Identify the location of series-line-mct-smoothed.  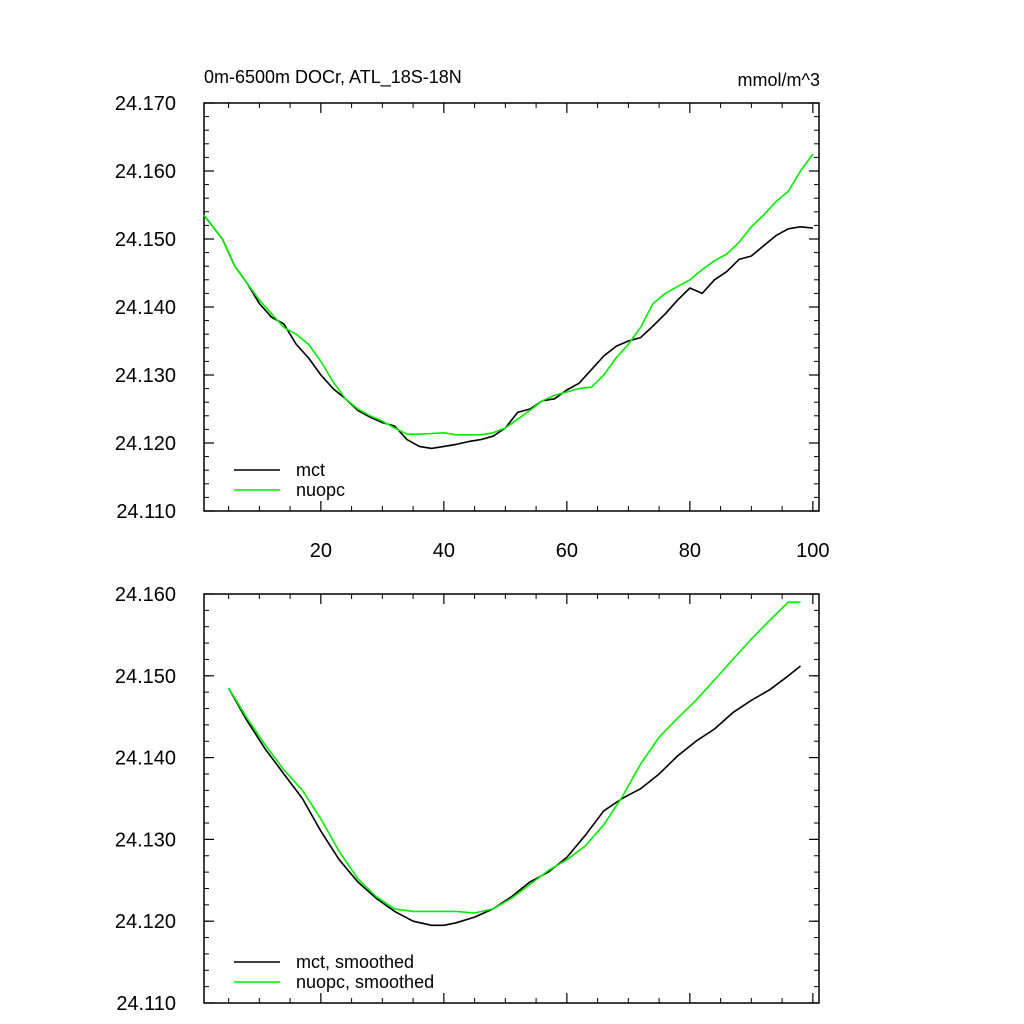
(514, 796).